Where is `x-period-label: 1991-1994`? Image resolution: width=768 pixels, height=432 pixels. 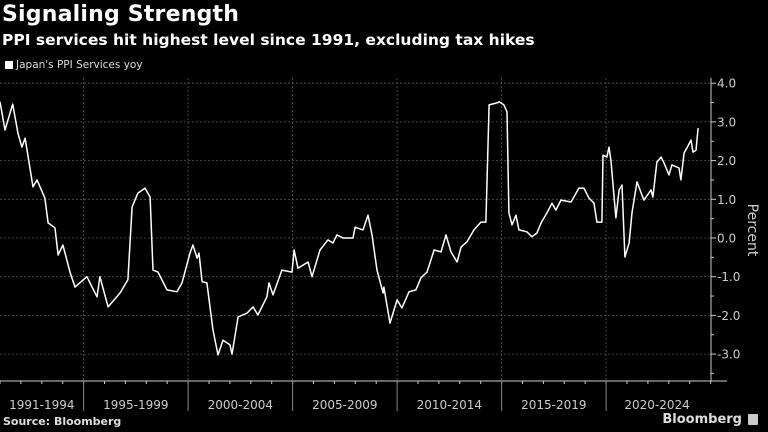
x-period-label: 1991-1994 is located at coordinates (41, 405).